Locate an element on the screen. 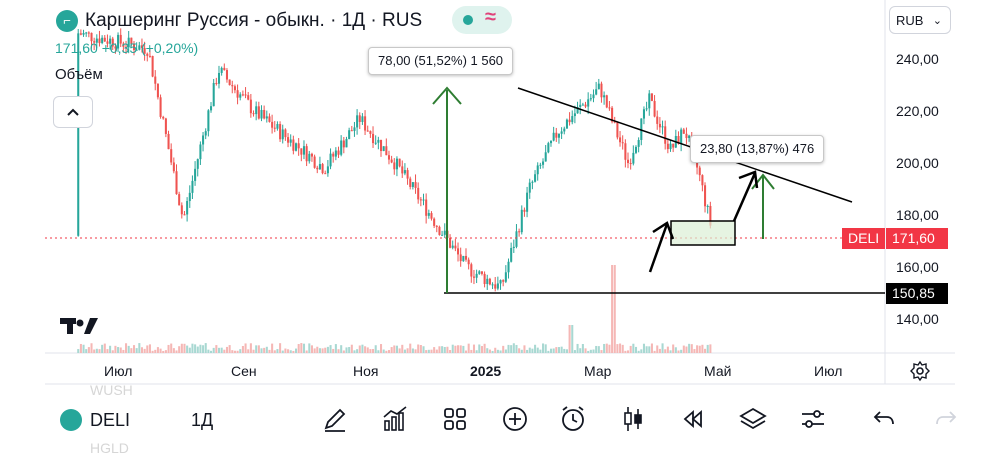 This screenshot has height=456, width=1000. indicators-icon is located at coordinates (395, 419).